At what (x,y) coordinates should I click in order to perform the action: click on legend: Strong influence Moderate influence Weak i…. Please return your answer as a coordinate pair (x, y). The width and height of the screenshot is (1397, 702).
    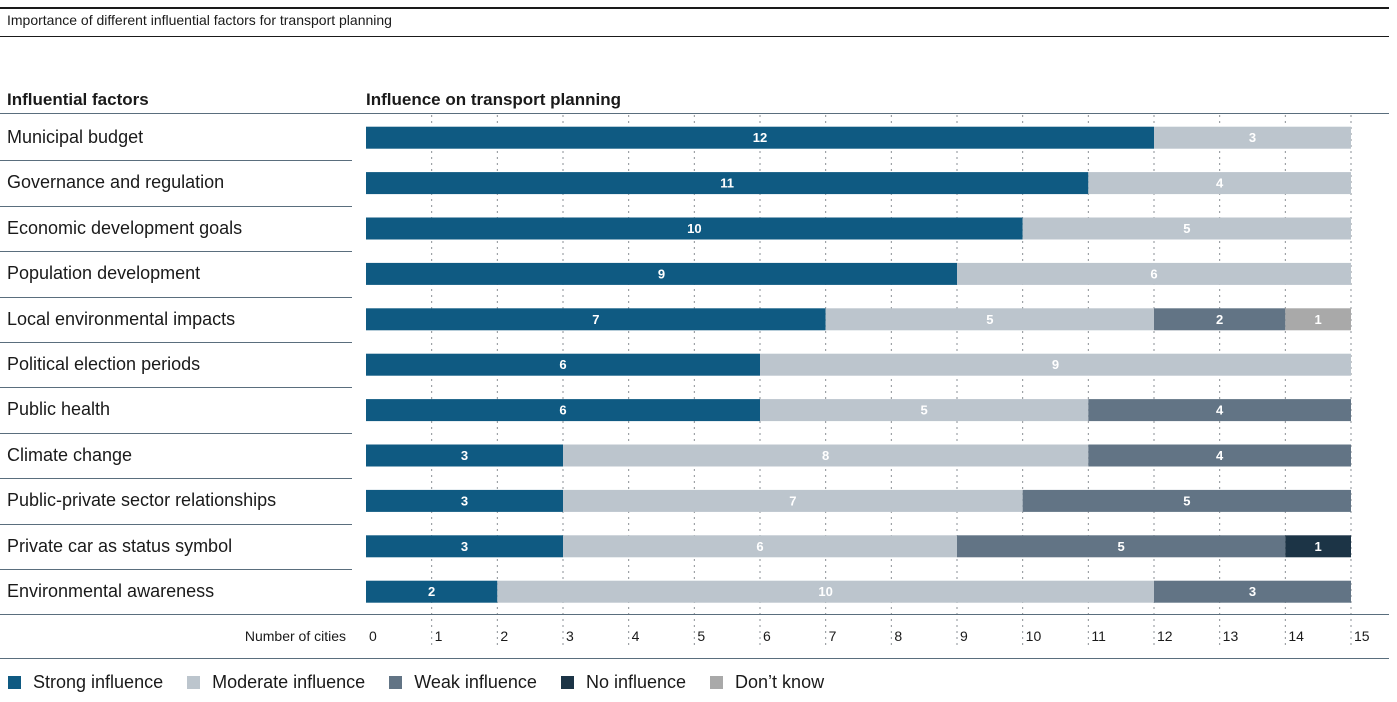
    Looking at the image, I should click on (428, 682).